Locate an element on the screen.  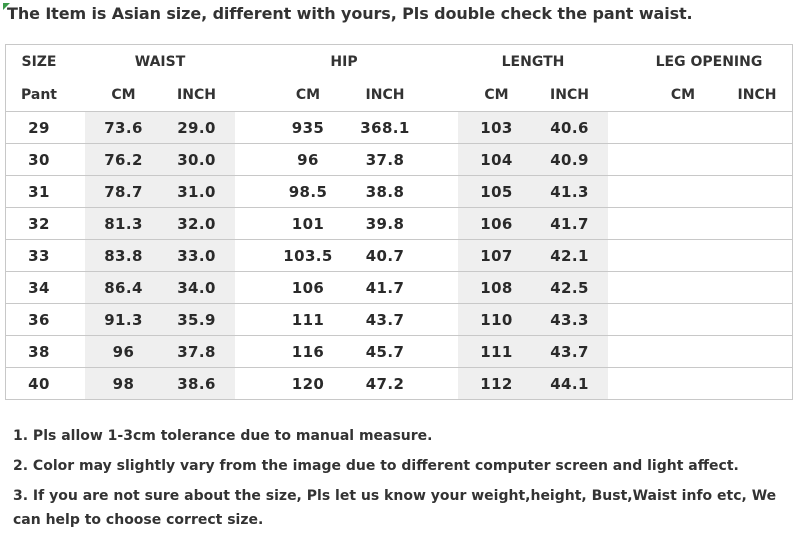
cell-hip-inch: 41.7 is located at coordinates (385, 287).